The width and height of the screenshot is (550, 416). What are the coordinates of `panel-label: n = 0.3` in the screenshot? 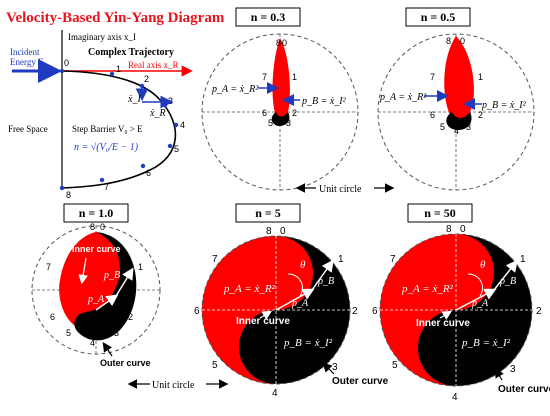 It's located at (268, 17).